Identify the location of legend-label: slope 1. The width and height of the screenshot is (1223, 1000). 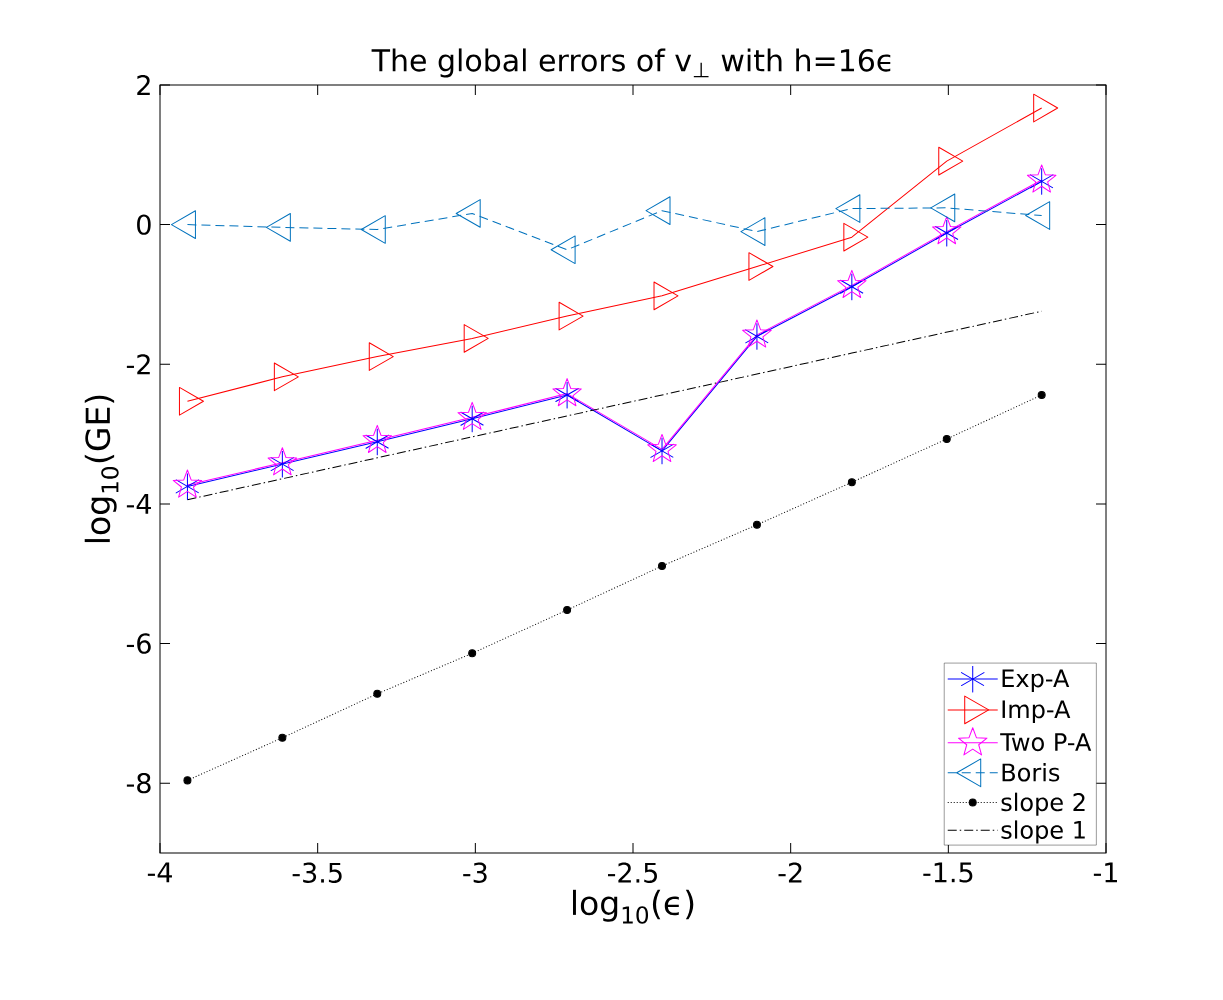
(1043, 832).